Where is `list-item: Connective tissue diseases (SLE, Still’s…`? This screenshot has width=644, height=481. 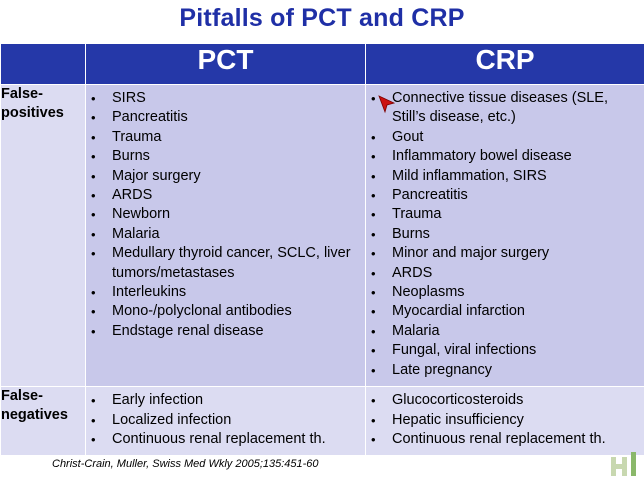 list-item: Connective tissue diseases (SLE, Still’s… is located at coordinates (507, 108).